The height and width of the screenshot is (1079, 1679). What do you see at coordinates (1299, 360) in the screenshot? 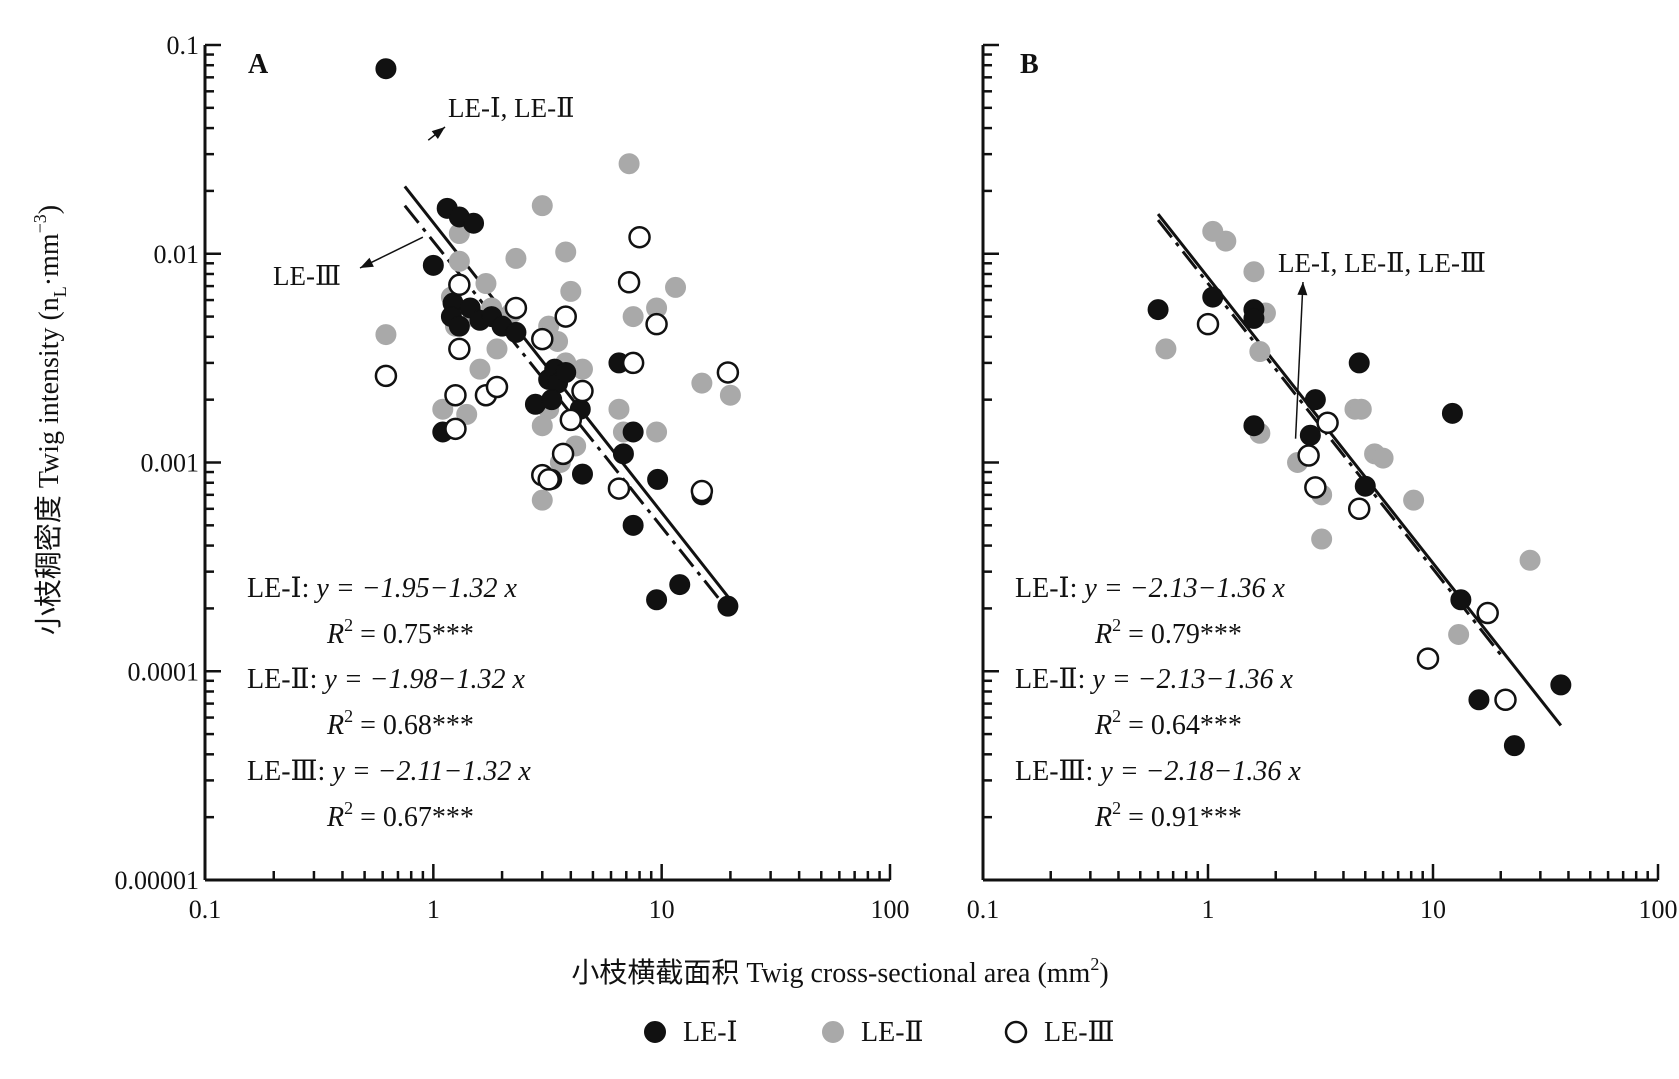
I see `annotation-arrow-line` at bounding box center [1299, 360].